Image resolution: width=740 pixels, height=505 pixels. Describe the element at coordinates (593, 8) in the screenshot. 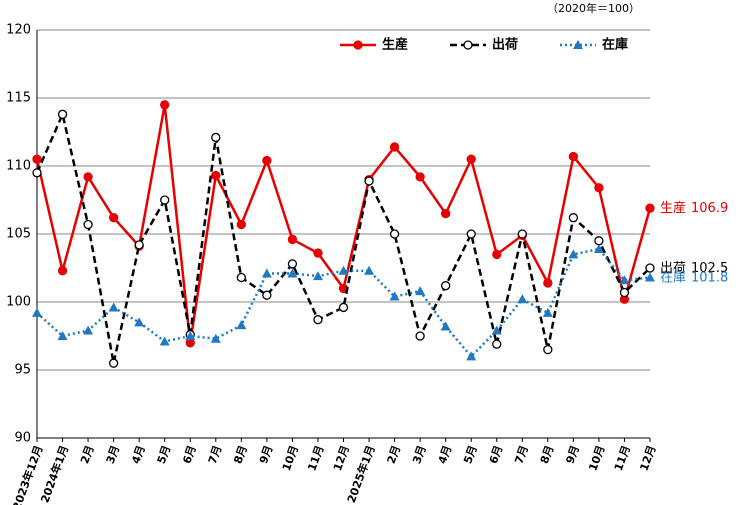

I see `chart-subtitle: （2020年＝100）` at that location.